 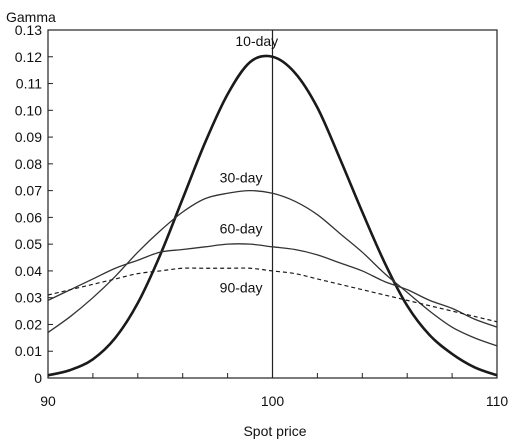 What do you see at coordinates (28, 298) in the screenshot?
I see `y-tick-label: 0.03` at bounding box center [28, 298].